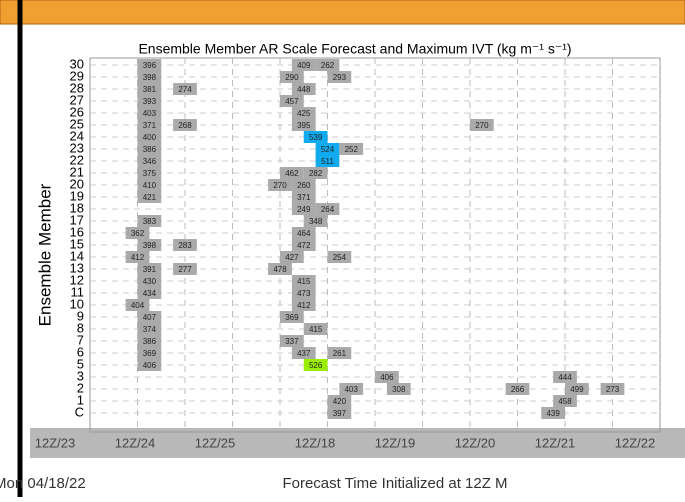 The image size is (685, 502). Describe the element at coordinates (77, 75) in the screenshot. I see `y-tick-label: 29` at that location.